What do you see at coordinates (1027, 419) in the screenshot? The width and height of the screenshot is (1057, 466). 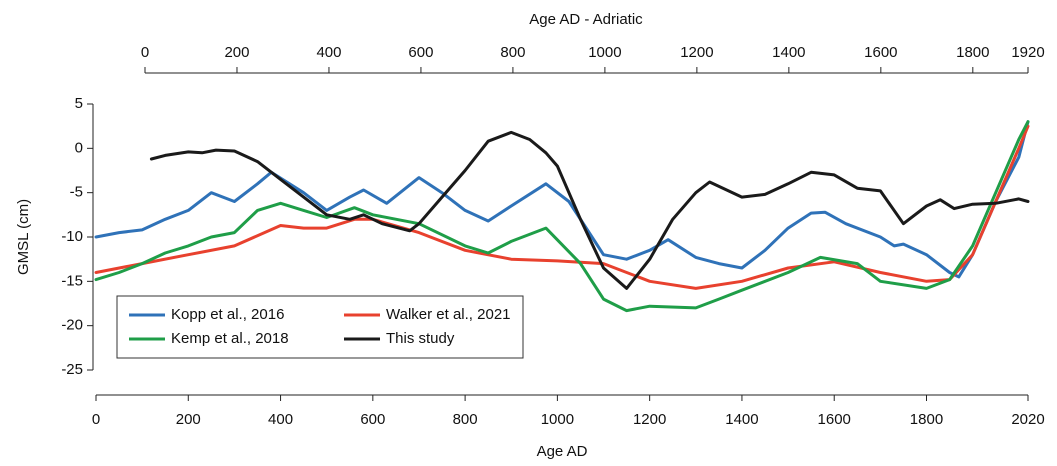 I see `x-tick-label: 2020` at bounding box center [1027, 419].